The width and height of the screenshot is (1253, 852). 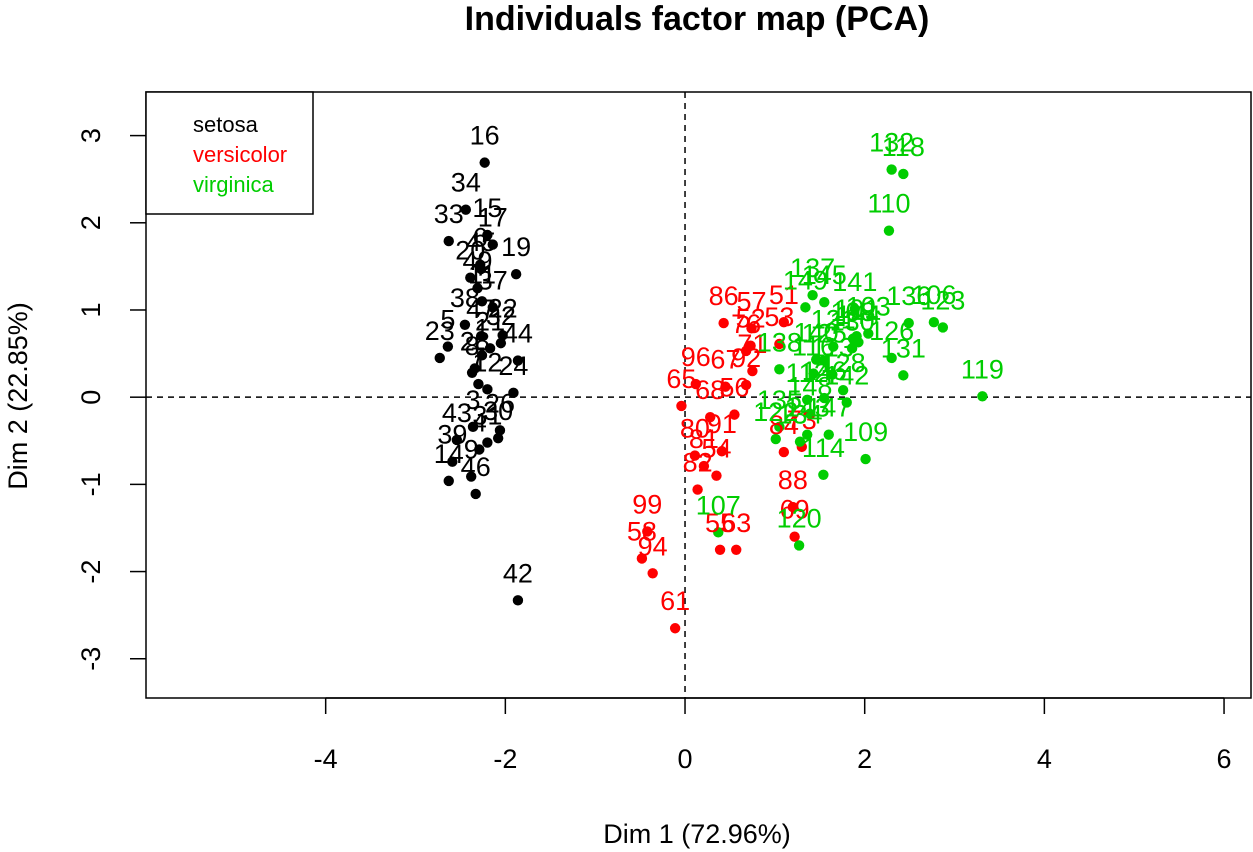 I want to click on y-tick-label: 3, so click(x=91, y=135).